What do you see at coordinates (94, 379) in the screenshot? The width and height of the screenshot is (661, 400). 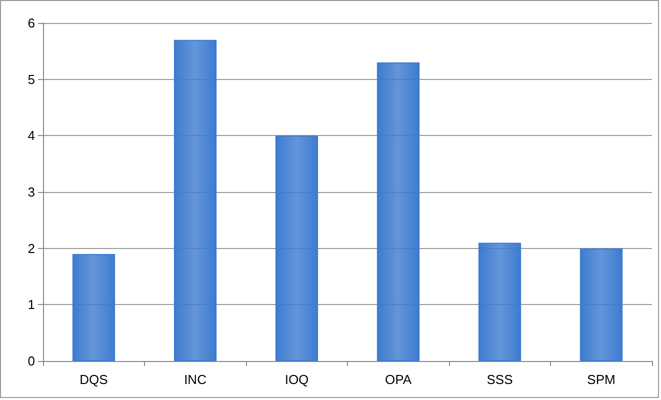 I see `x-tick-label: DQS` at bounding box center [94, 379].